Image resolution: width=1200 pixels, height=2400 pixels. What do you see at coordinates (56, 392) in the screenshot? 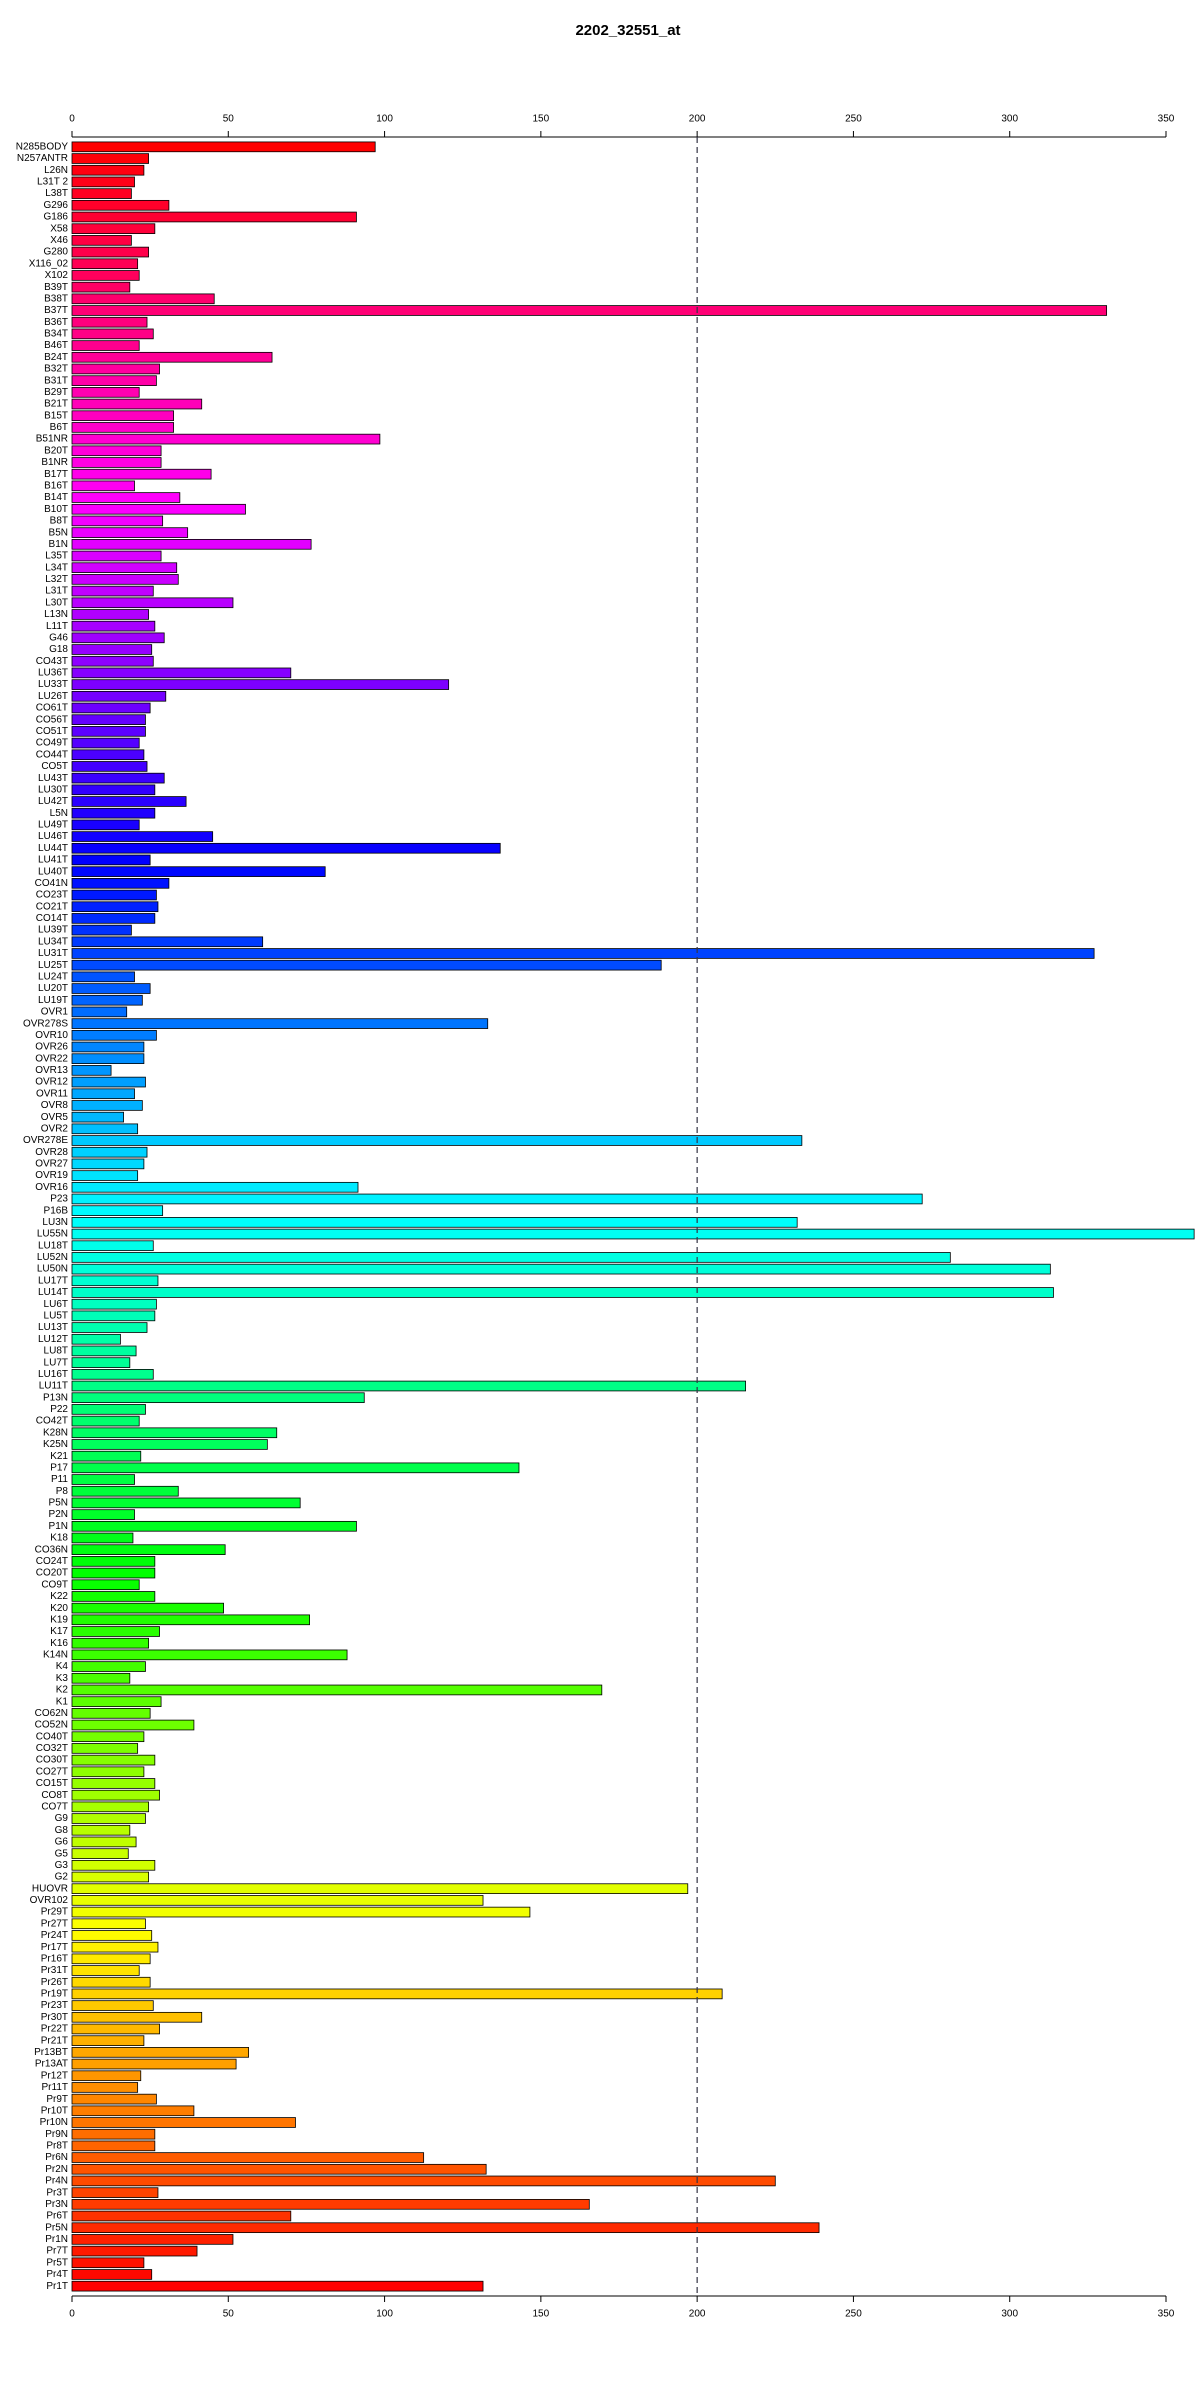
I see `y-tick-label: B29T` at bounding box center [56, 392].